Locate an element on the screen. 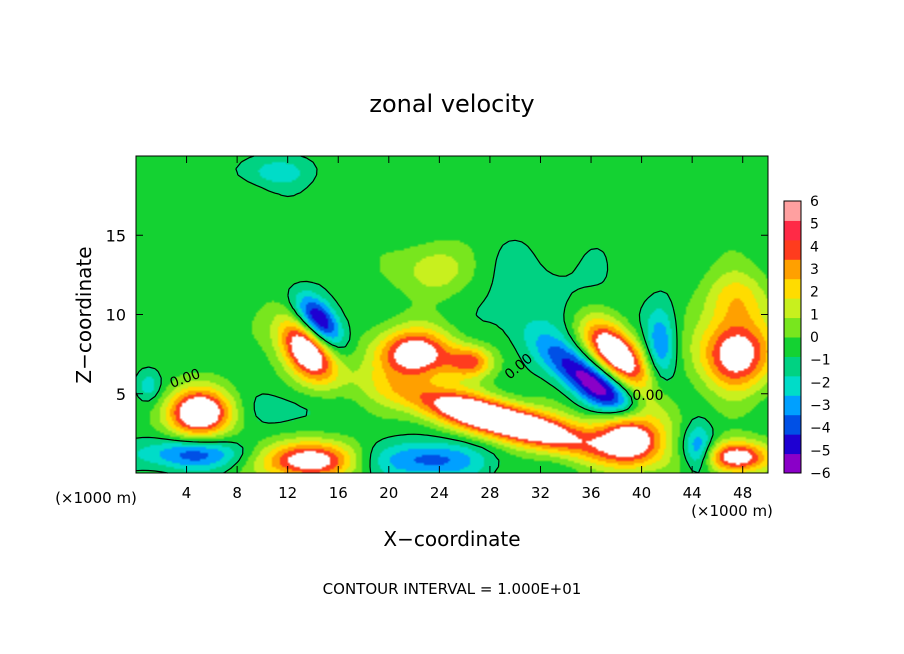  x-tick-label: 48 is located at coordinates (742, 493).